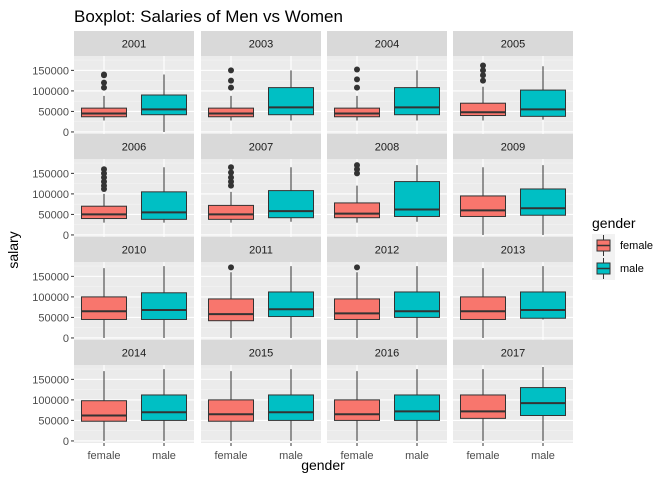  What do you see at coordinates (632, 269) in the screenshot?
I see `legend-label: male` at bounding box center [632, 269].